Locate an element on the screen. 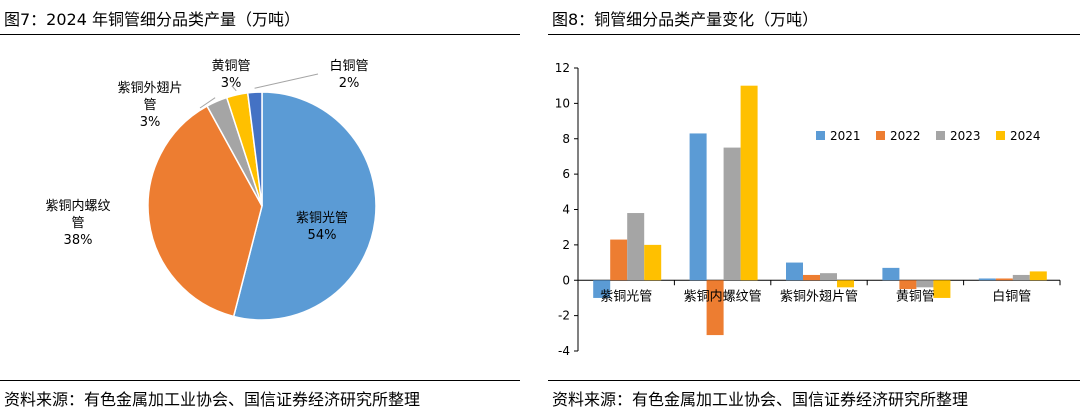  y-tick-label: 4 is located at coordinates (566, 210).